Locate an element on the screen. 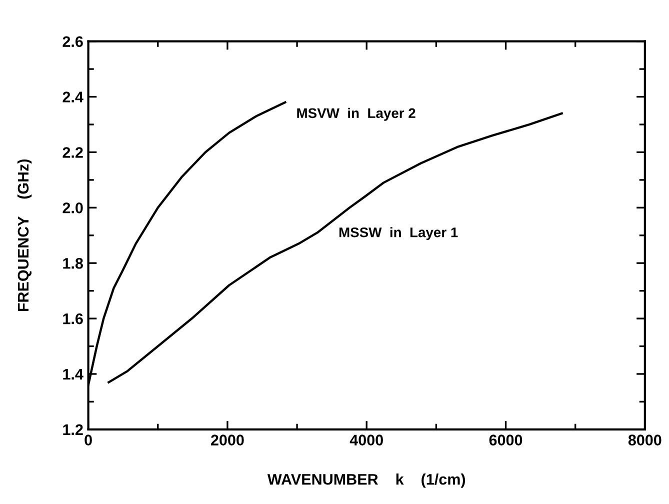 This screenshot has width=669, height=504. y-tick-label: 1.4 is located at coordinates (73, 374).